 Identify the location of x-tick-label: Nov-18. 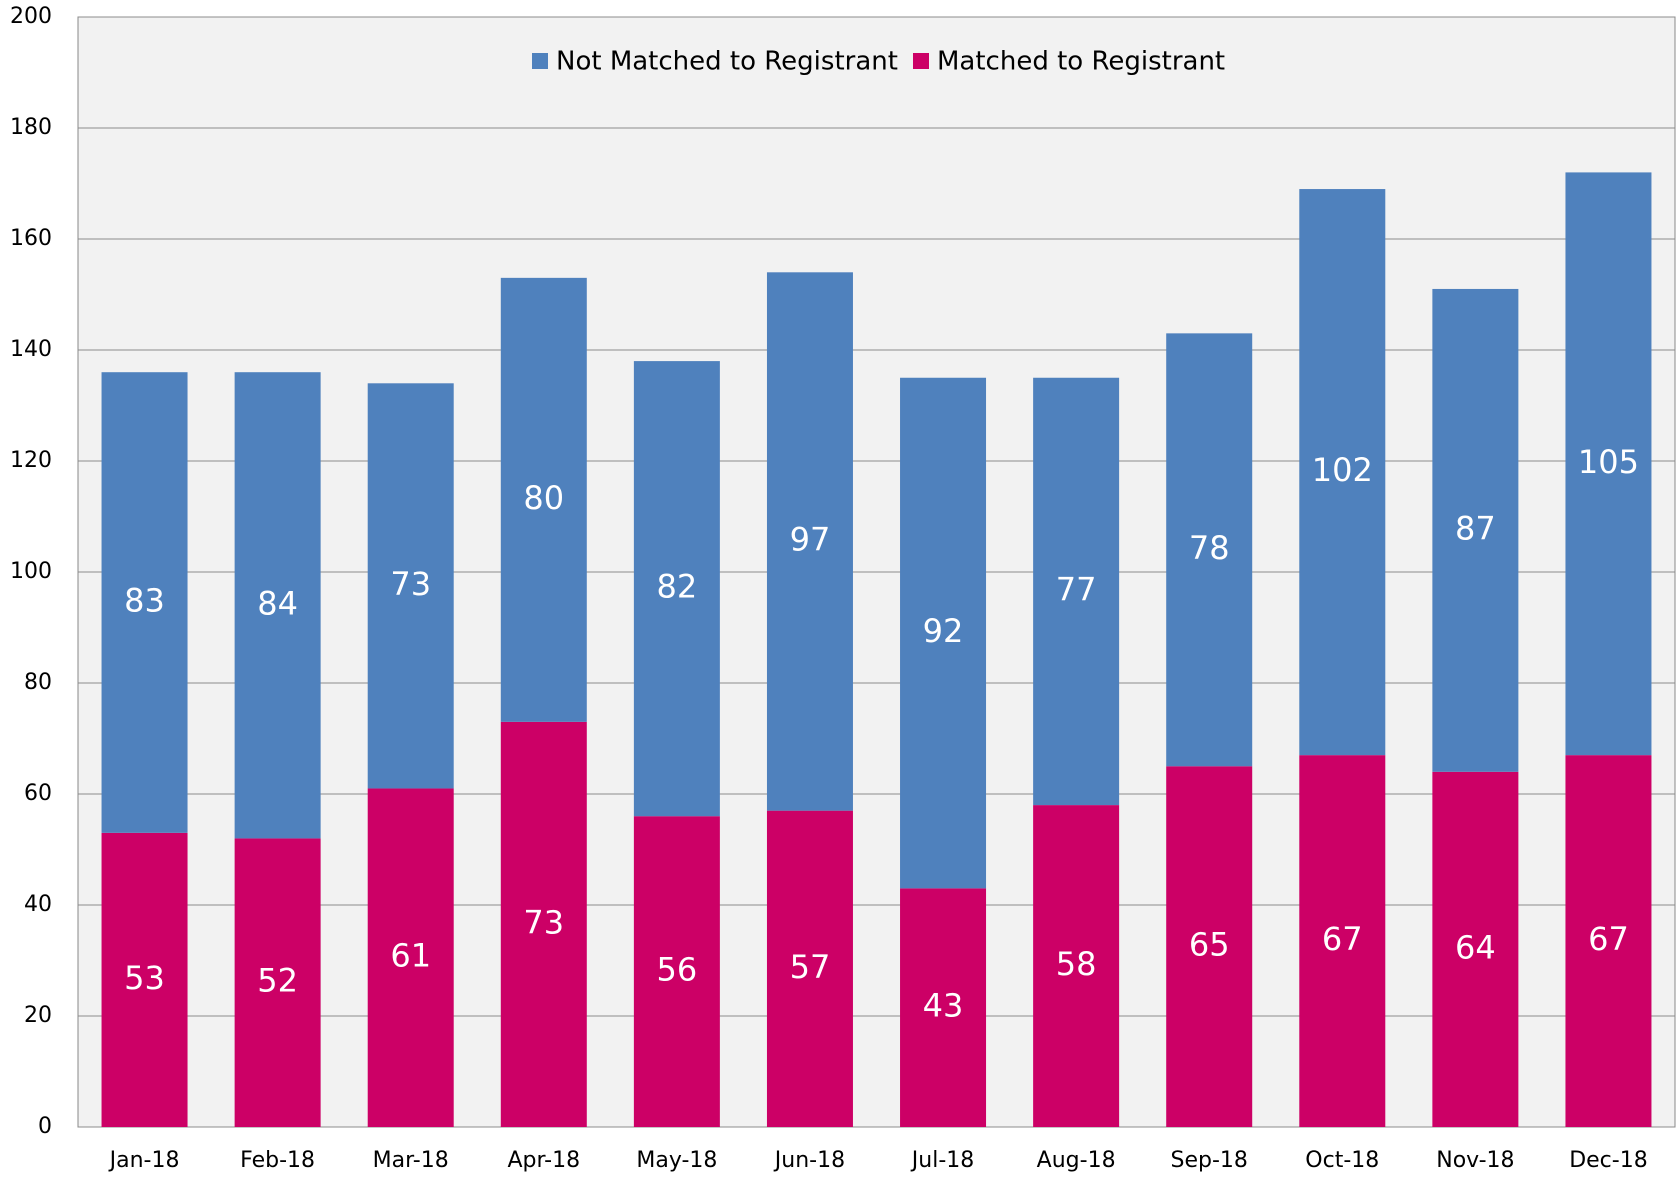
(1475, 1160).